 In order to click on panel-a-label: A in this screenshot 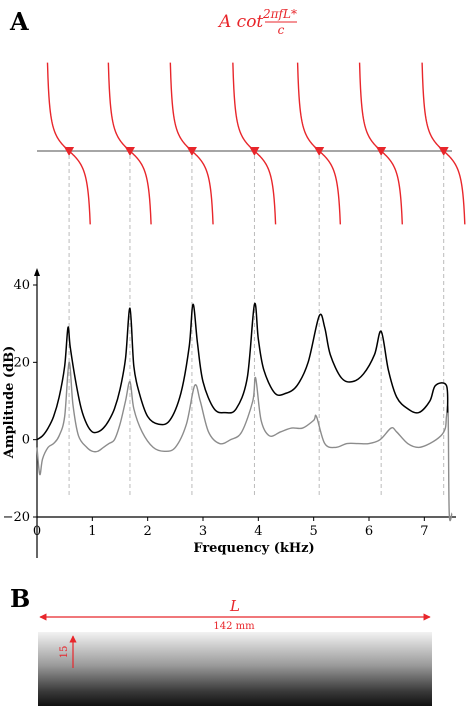, I will do `click(19, 21)`.